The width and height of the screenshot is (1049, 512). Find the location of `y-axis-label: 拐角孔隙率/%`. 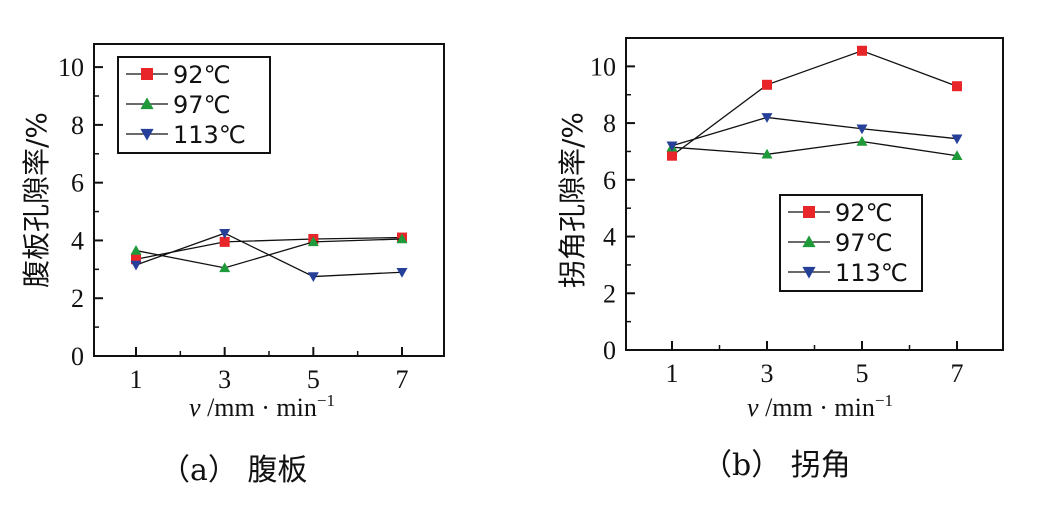

y-axis-label: 拐角孔隙率/% is located at coordinates (572, 200).